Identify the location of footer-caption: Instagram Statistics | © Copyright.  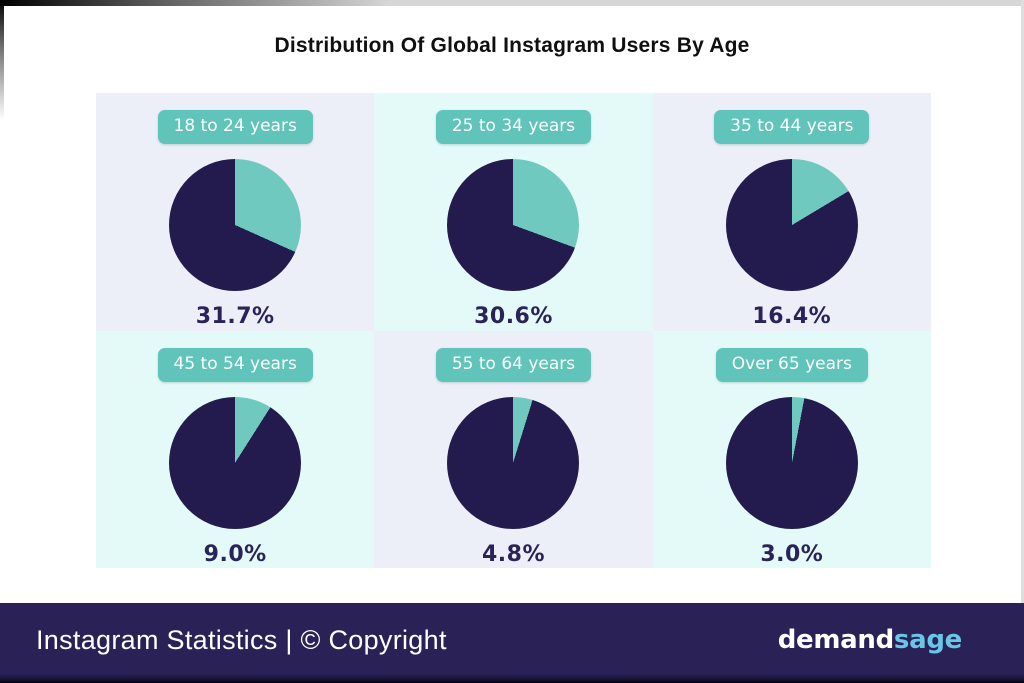
(241, 639).